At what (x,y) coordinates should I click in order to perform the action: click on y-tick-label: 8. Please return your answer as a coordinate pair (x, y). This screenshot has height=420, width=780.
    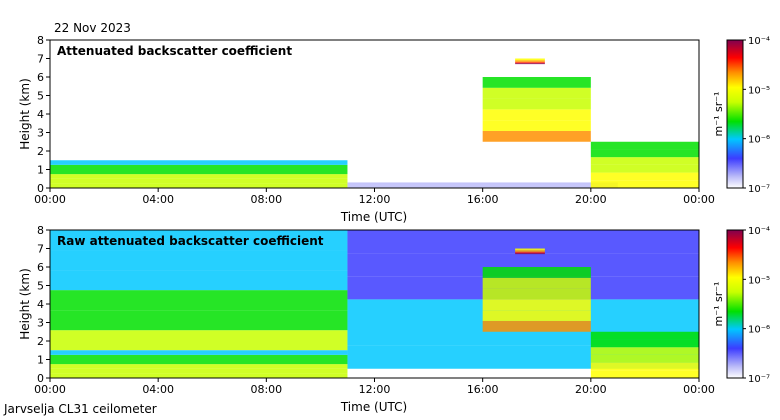
    Looking at the image, I should click on (40, 230).